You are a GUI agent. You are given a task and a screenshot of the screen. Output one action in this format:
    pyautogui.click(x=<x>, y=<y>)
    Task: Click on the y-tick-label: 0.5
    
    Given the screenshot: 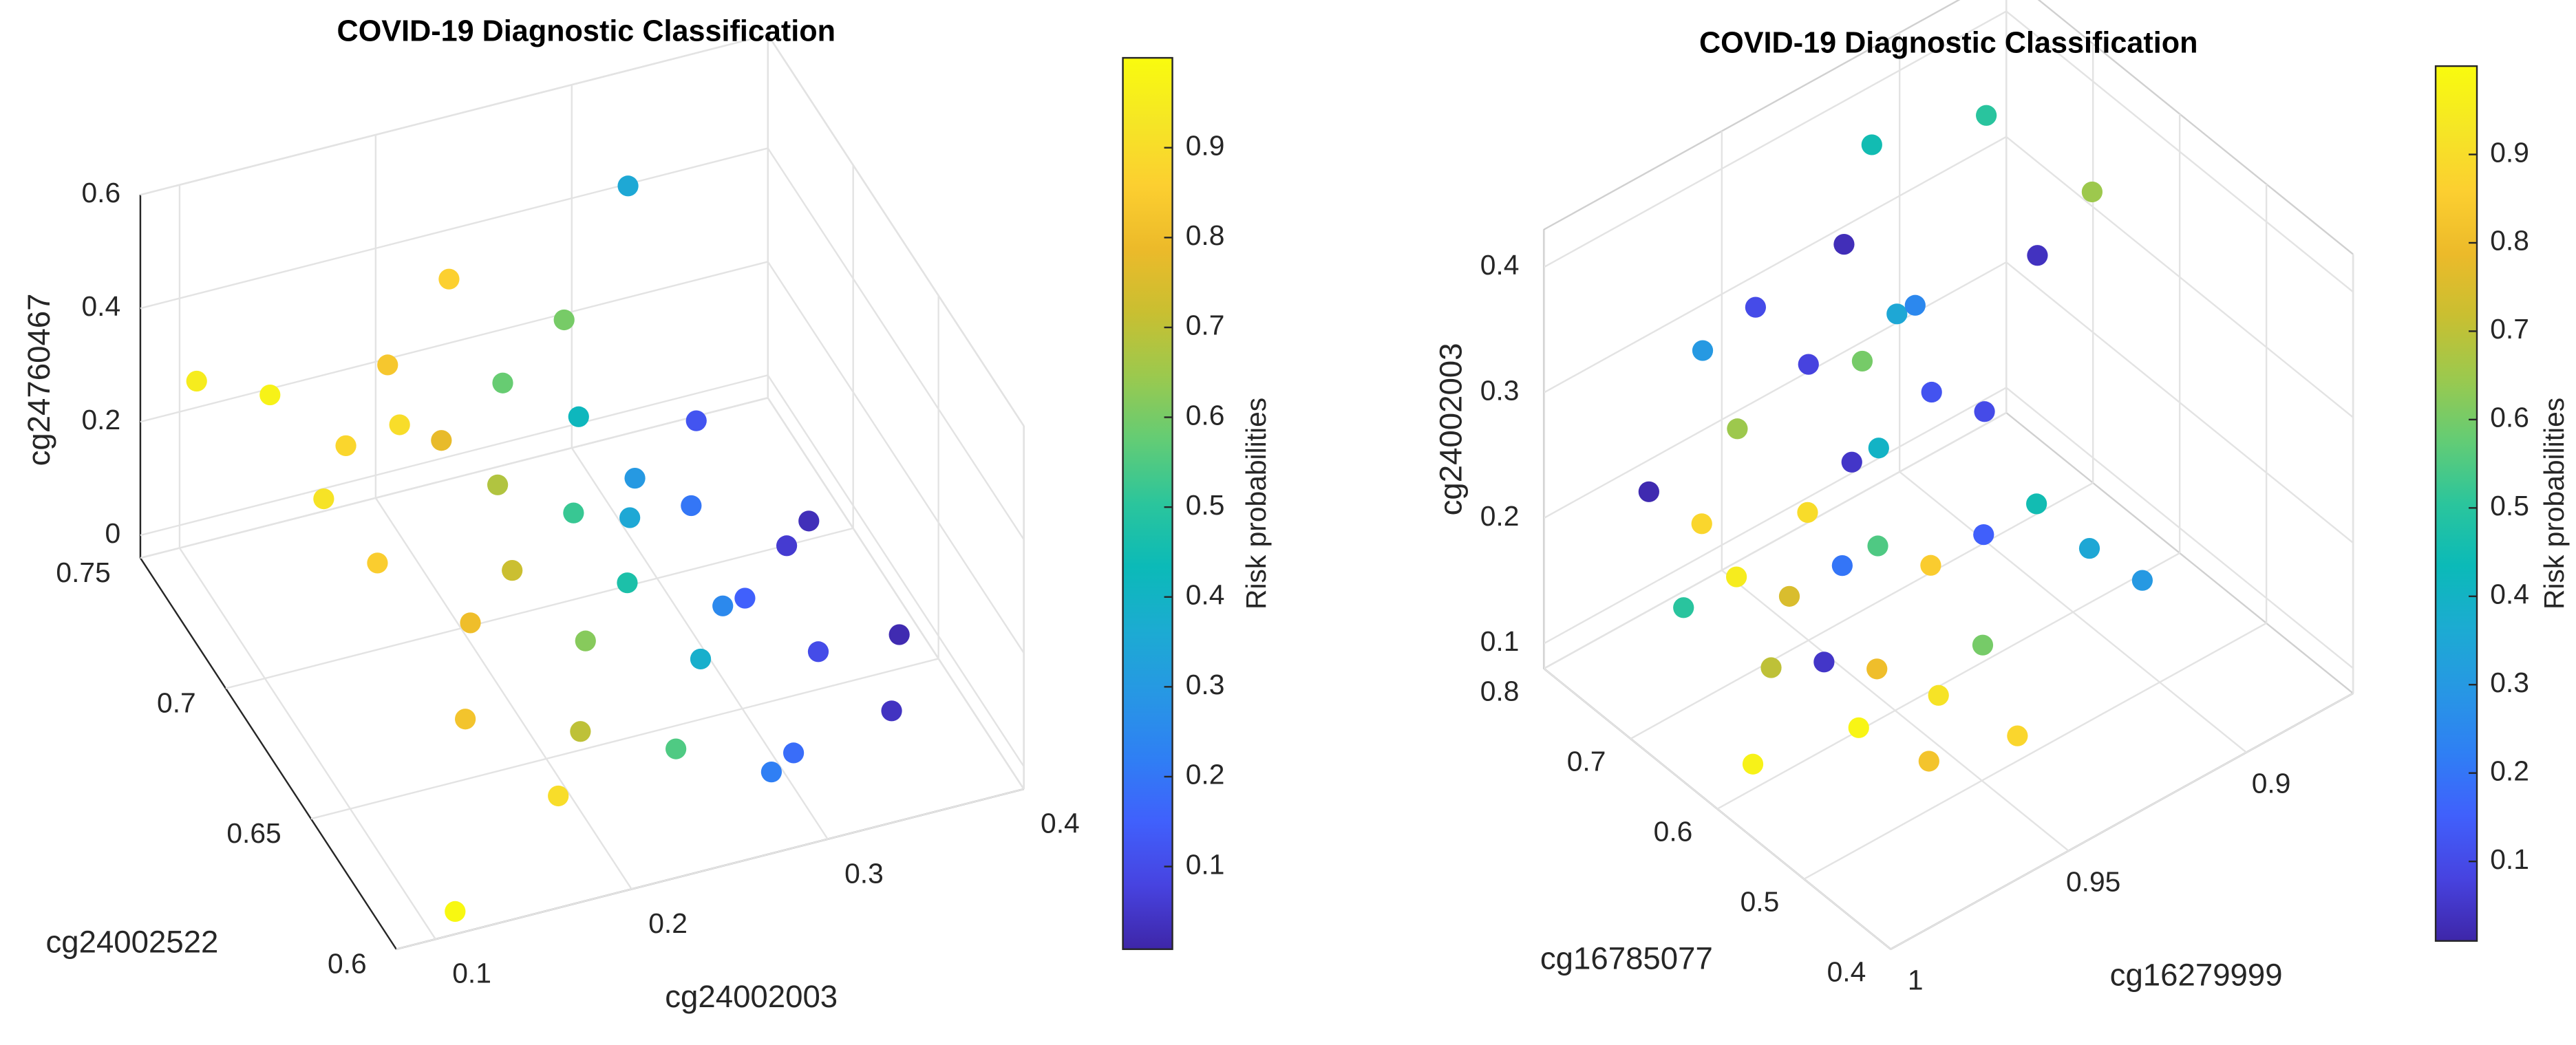 What is the action you would take?
    pyautogui.click(x=1760, y=902)
    